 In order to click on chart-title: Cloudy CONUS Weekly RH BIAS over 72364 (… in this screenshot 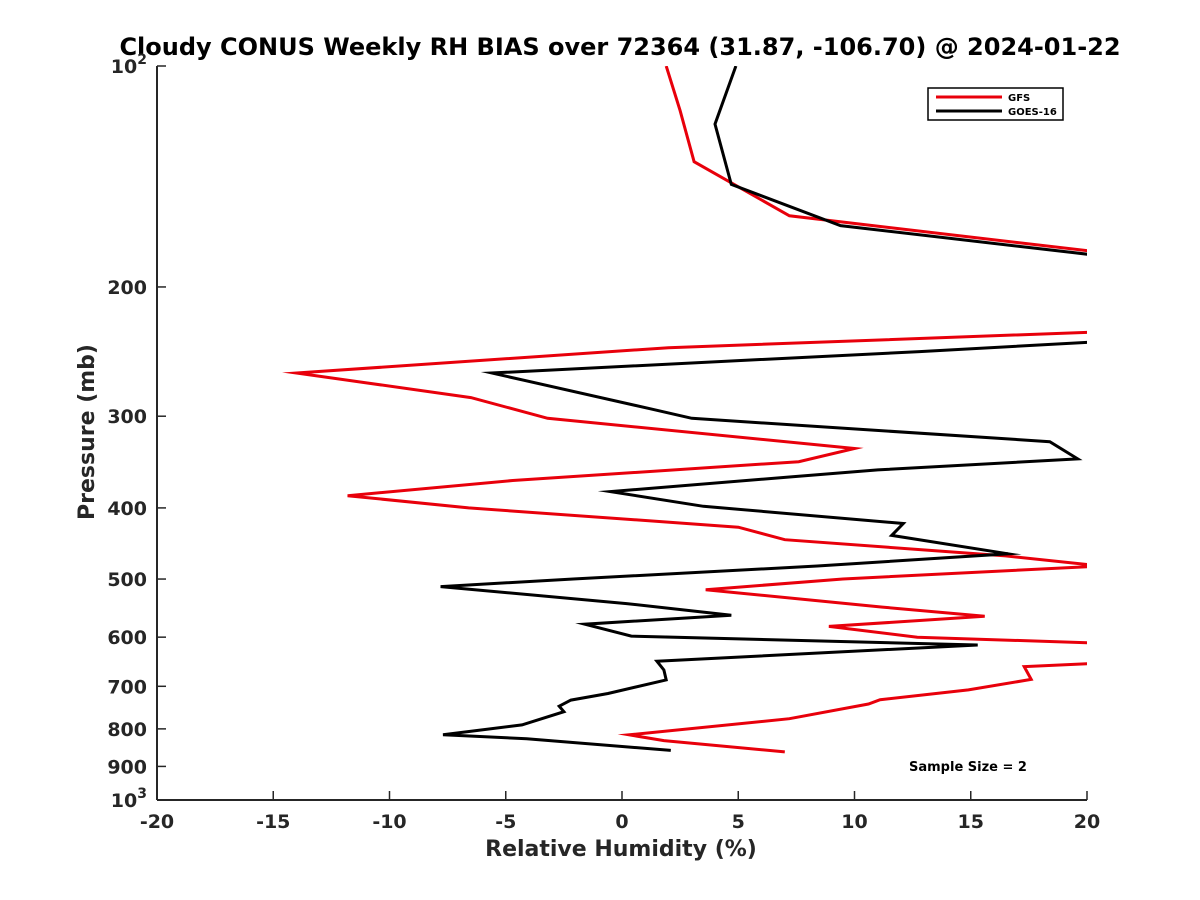, I will do `click(619, 47)`.